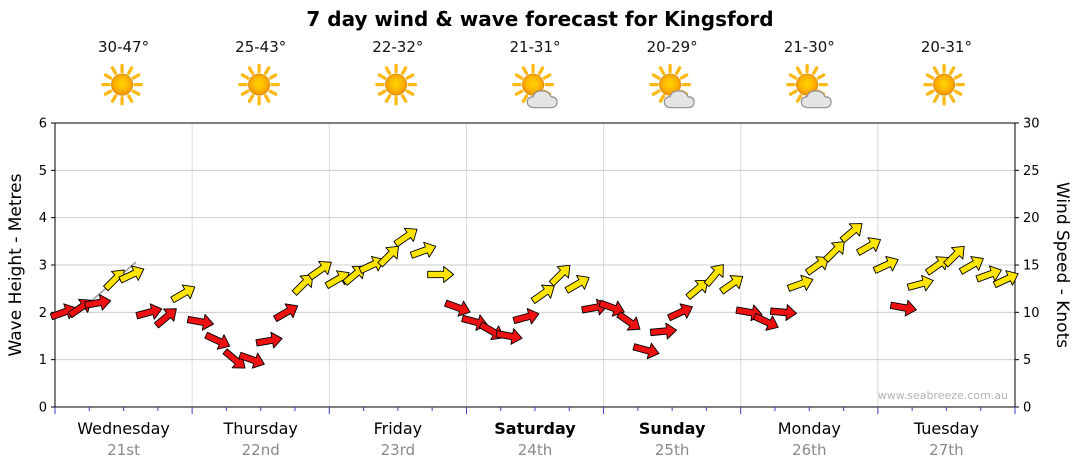 The image size is (1080, 475). What do you see at coordinates (124, 47) in the screenshot?
I see `temperature-range: 30-47°` at bounding box center [124, 47].